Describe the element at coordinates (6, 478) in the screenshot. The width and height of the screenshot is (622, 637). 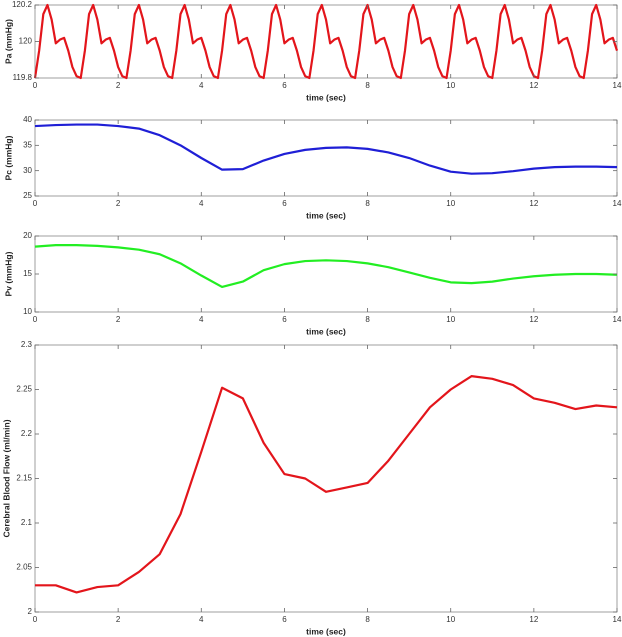
I see `y-axis-label: Cerebral Blood Flow (ml/min)` at that location.